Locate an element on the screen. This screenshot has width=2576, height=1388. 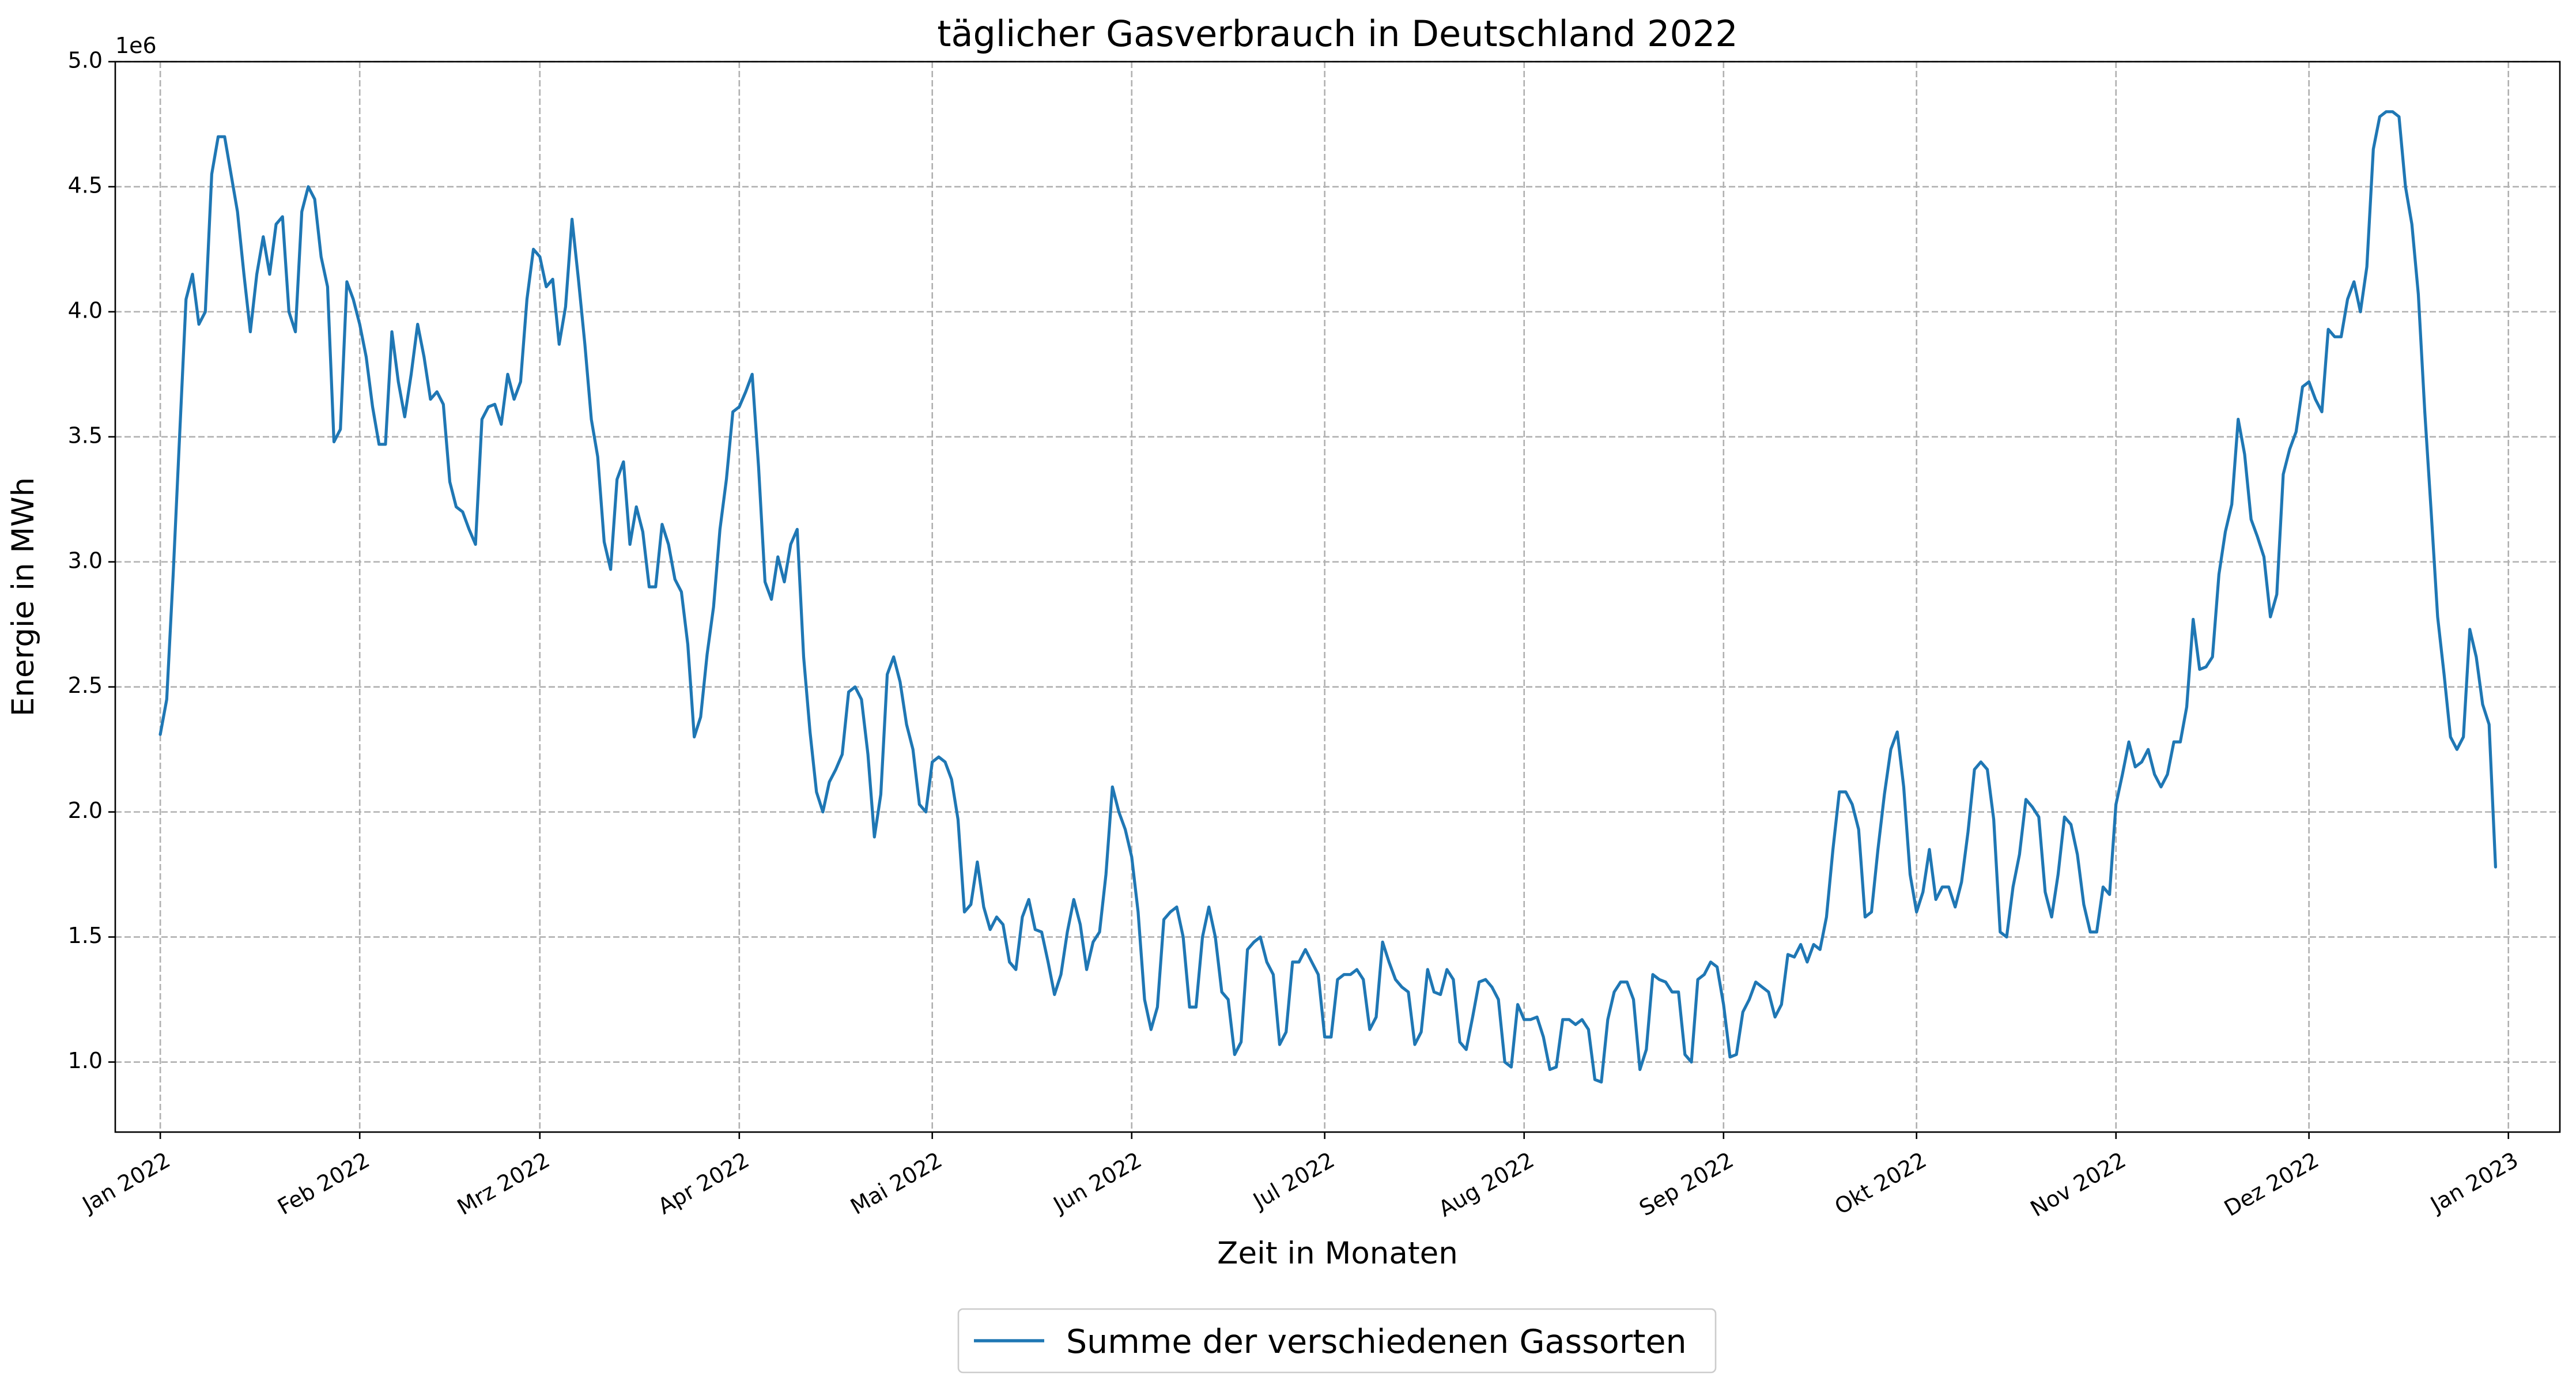
x-axis-label: Zeit in Monaten is located at coordinates (1337, 1253).